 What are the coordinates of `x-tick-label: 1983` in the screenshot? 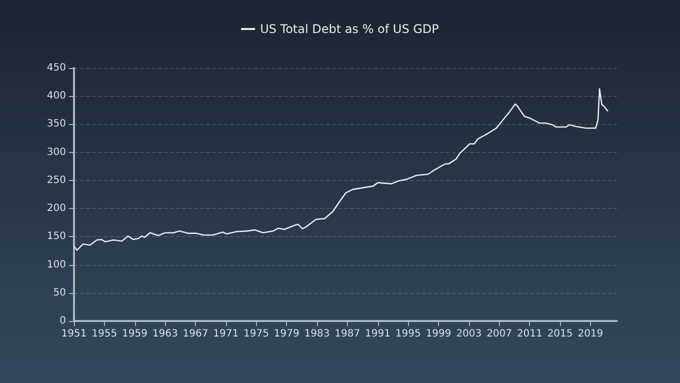 It's located at (317, 334).